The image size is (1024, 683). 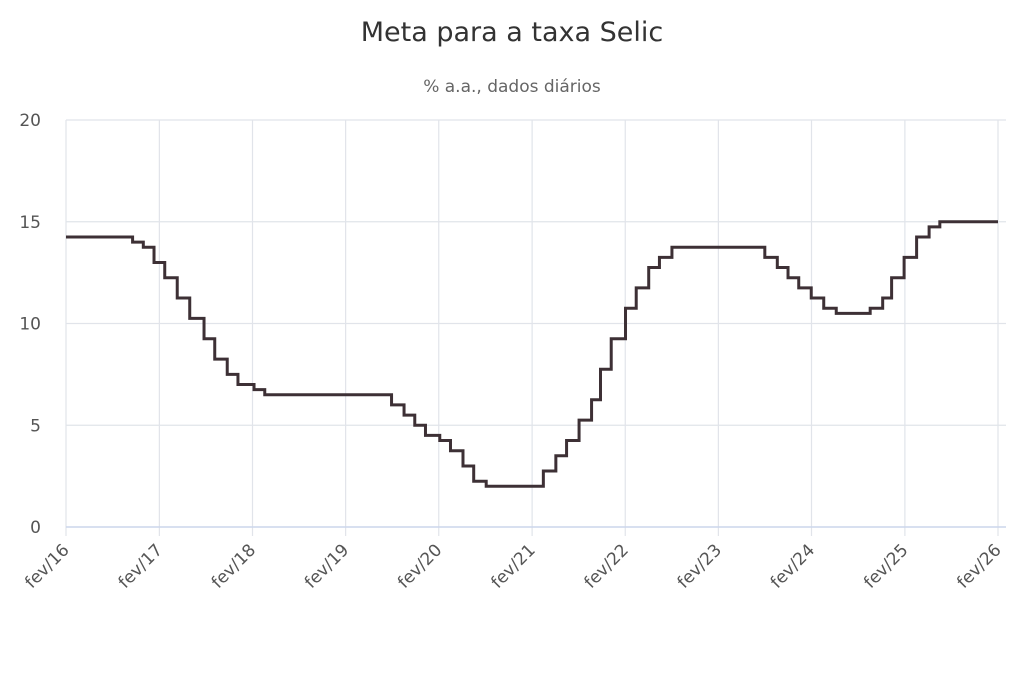 I want to click on x-tick-label: fev/18, so click(x=234, y=566).